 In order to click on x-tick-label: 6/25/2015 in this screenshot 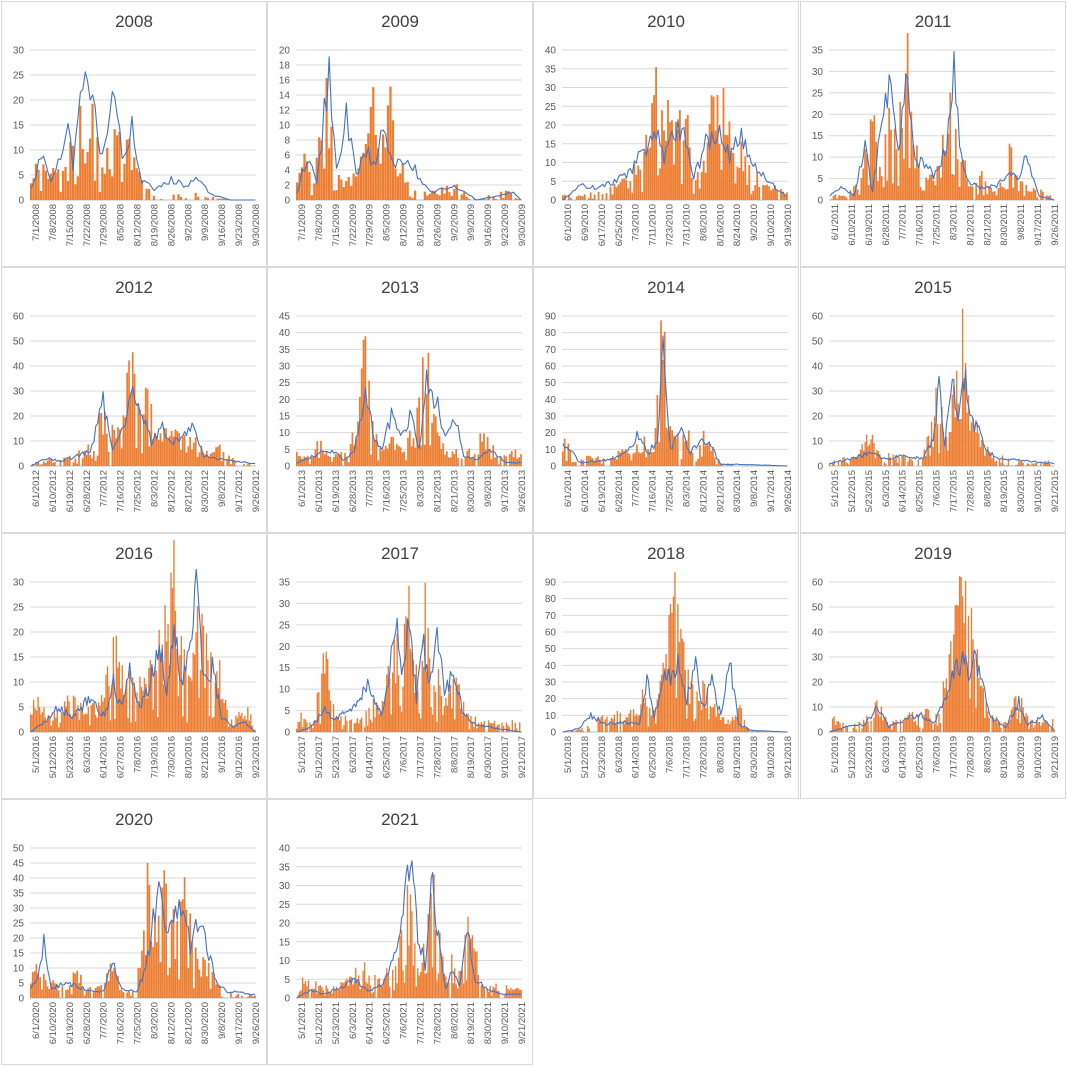, I will do `click(920, 491)`.